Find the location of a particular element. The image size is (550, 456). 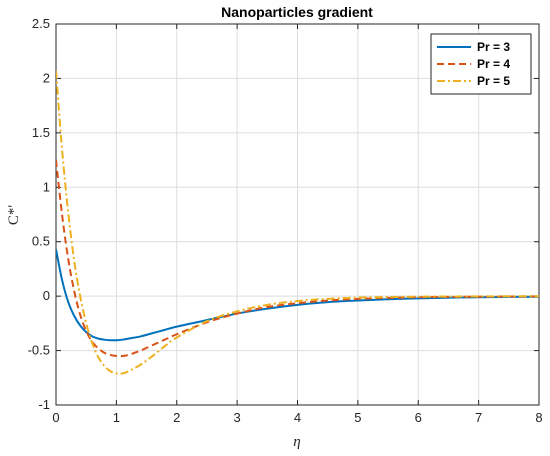

legend-entry: Pr = 5 is located at coordinates (493, 81).